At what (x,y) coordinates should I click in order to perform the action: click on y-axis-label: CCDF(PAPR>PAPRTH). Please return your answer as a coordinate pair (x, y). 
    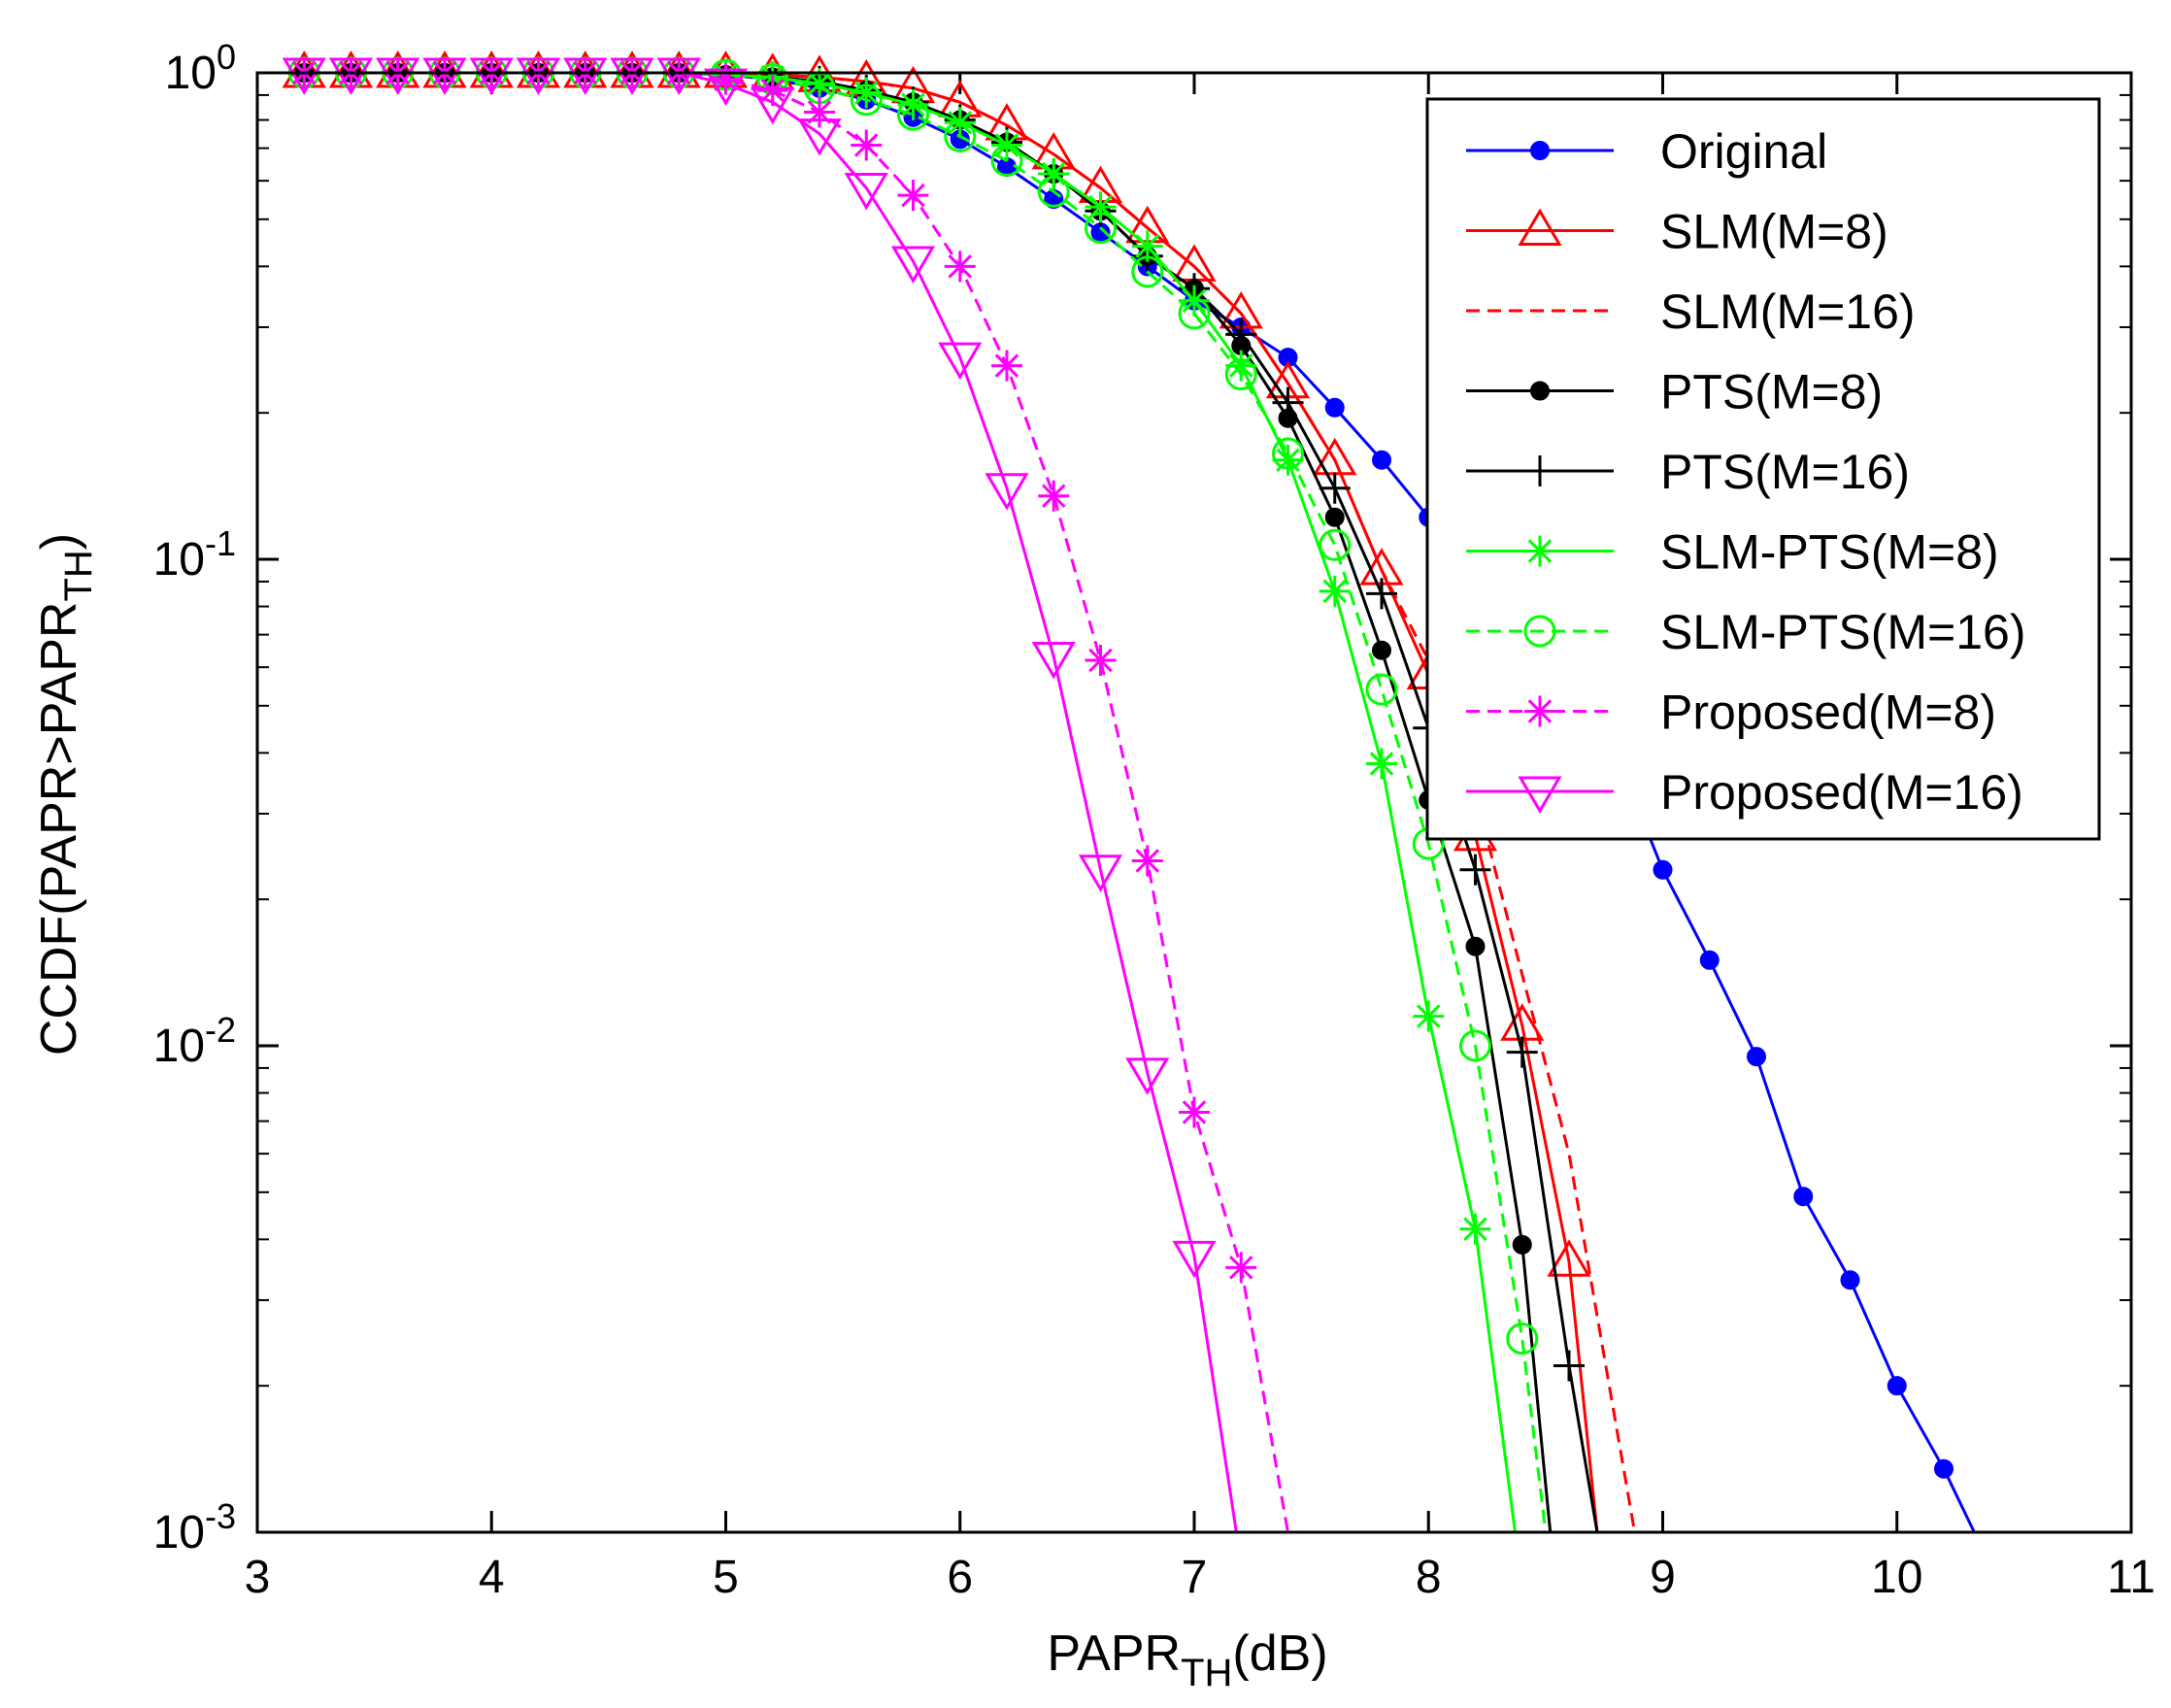
    Looking at the image, I should click on (65, 794).